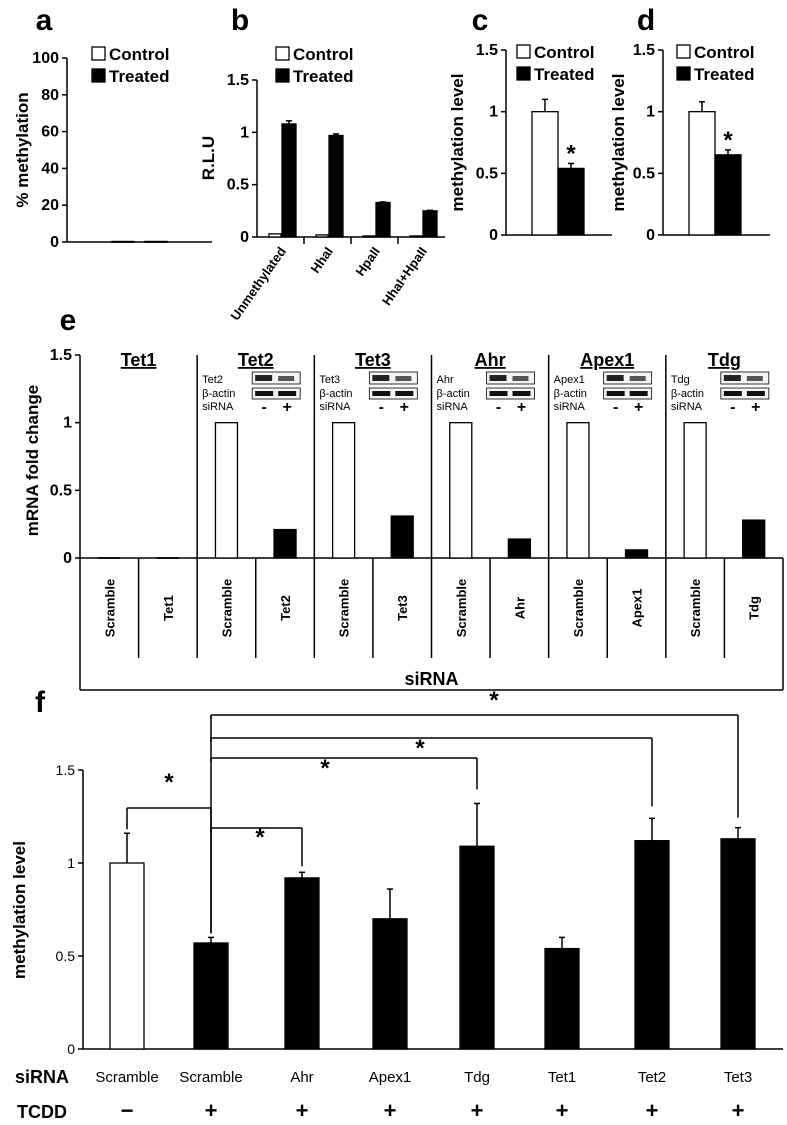 This screenshot has width=787, height=1125. I want to click on panel-f-category-label: Tet1, so click(562, 1077).